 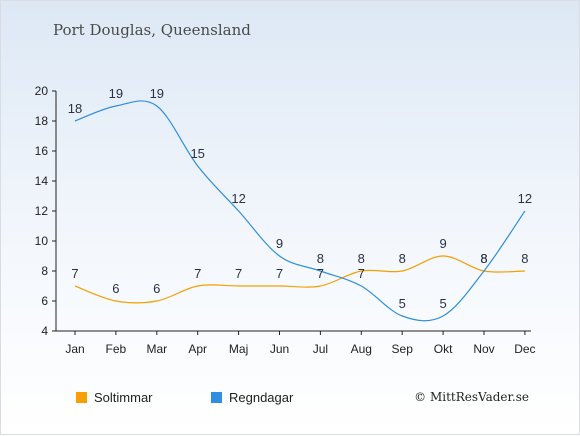 I want to click on rain-data-label: 18, so click(x=75, y=108).